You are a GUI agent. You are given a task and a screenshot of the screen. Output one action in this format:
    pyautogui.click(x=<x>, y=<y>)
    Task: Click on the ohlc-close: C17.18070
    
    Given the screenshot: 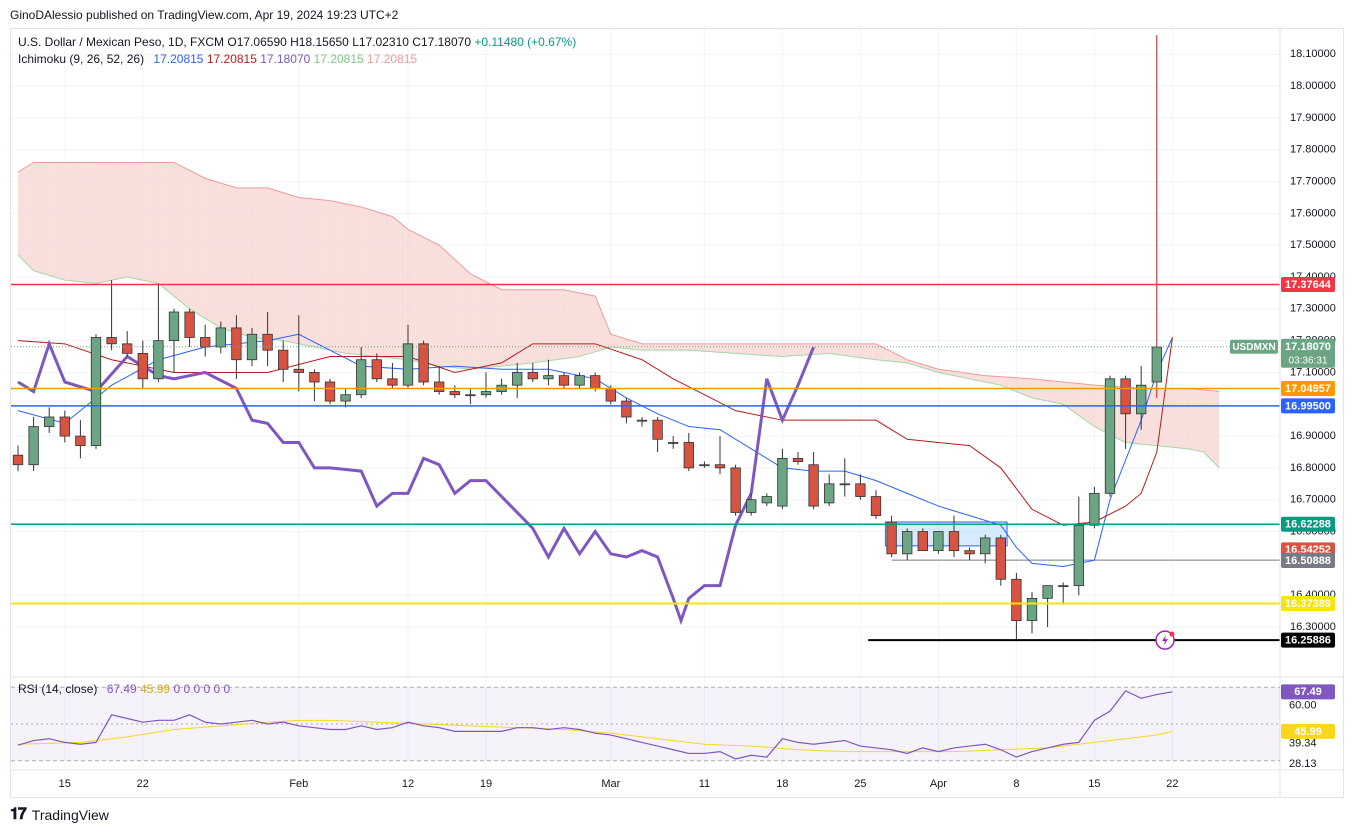 What is the action you would take?
    pyautogui.click(x=441, y=42)
    